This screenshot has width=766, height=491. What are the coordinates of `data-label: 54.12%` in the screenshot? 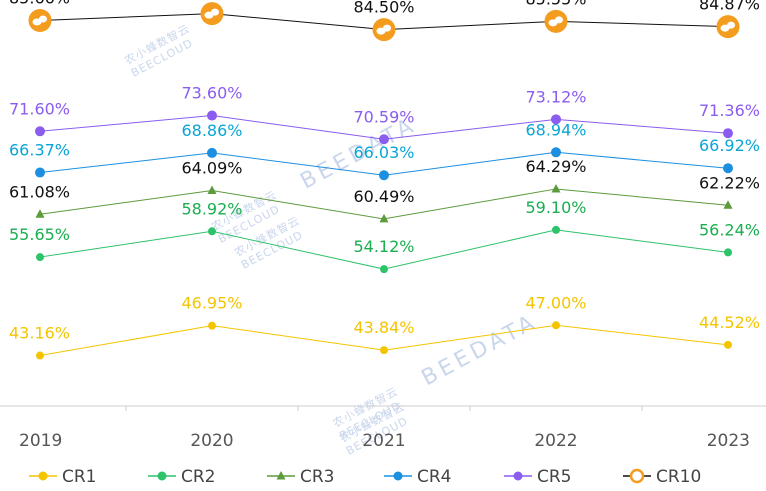 It's located at (383, 246).